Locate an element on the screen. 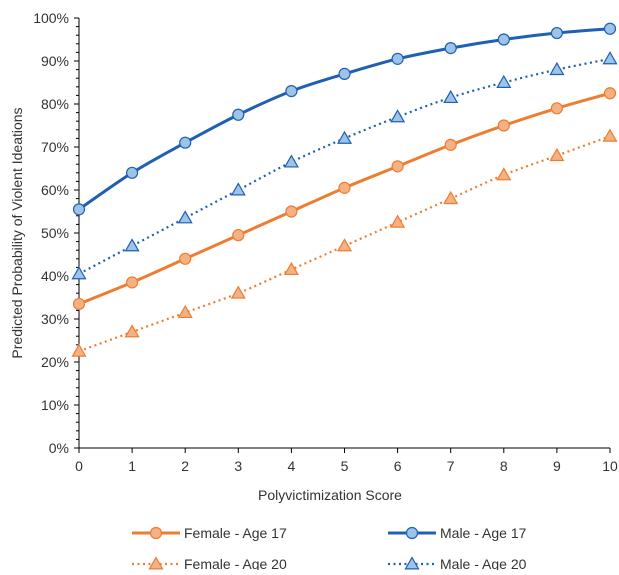  x-tick-label: 7 is located at coordinates (451, 466).